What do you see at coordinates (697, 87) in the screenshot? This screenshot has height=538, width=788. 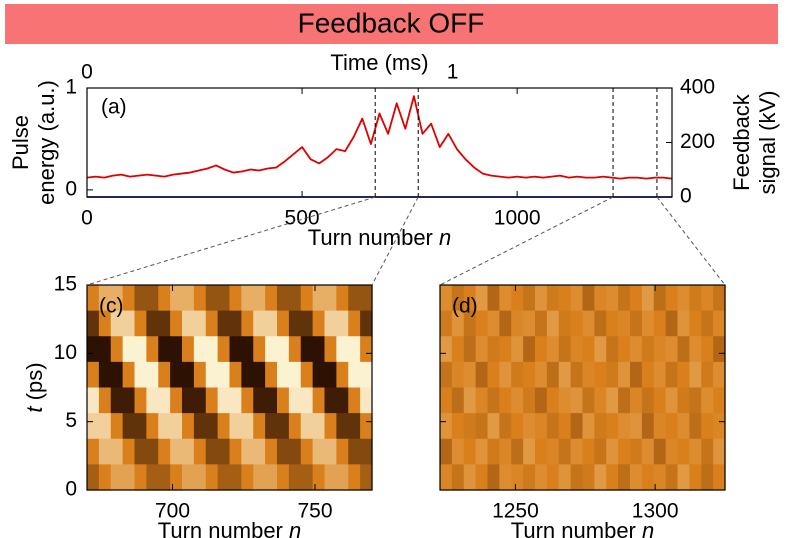 I see `y2-tick-label: 400` at bounding box center [697, 87].